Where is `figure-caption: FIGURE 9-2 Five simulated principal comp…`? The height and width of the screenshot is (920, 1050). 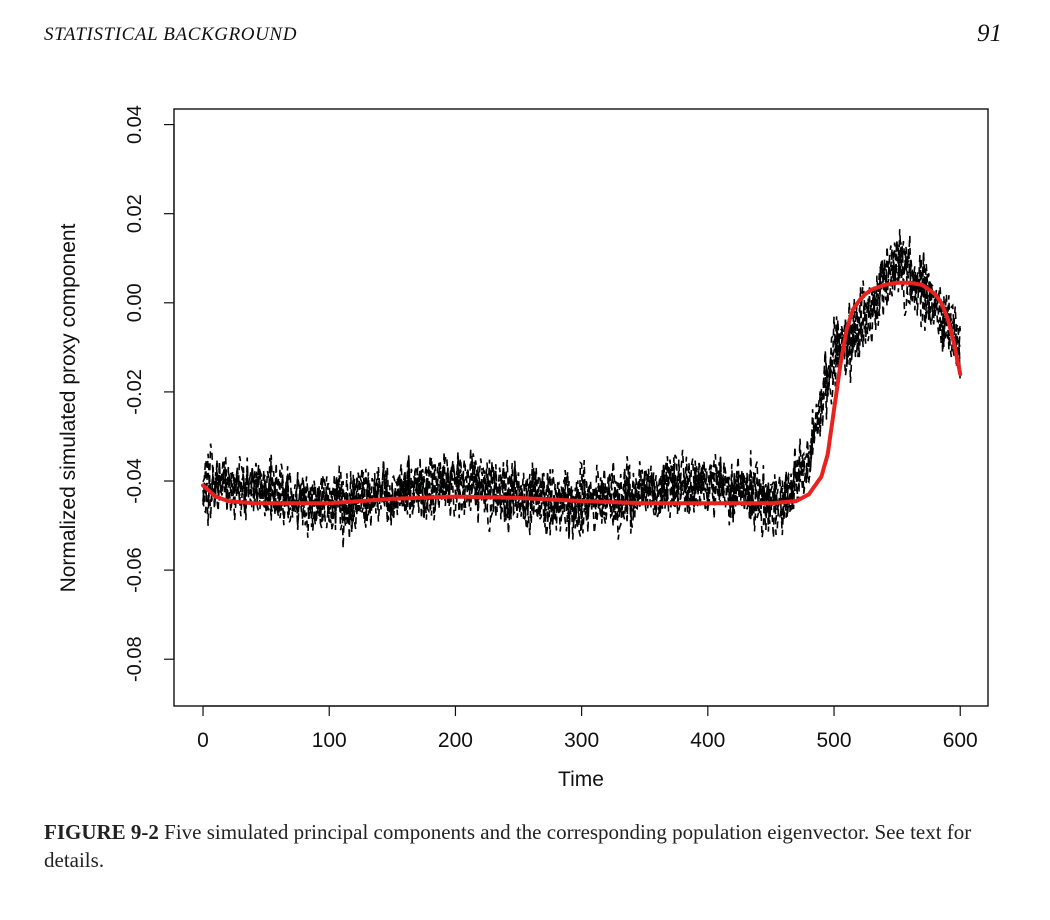
figure-caption: FIGURE 9-2 Five simulated principal comp… is located at coordinates (524, 846).